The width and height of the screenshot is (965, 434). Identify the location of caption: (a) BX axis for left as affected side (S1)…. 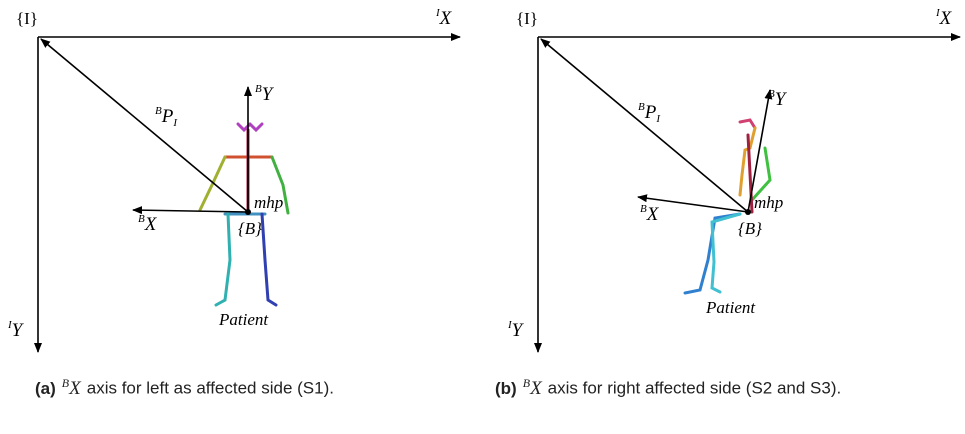
(255, 386).